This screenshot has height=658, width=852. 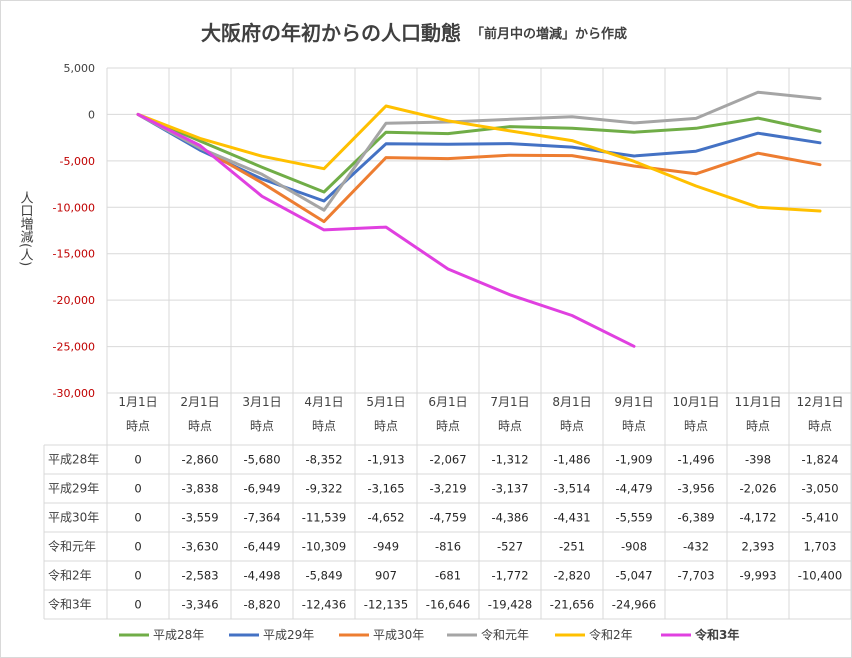 I want to click on table-cell: -11,539, so click(x=324, y=518).